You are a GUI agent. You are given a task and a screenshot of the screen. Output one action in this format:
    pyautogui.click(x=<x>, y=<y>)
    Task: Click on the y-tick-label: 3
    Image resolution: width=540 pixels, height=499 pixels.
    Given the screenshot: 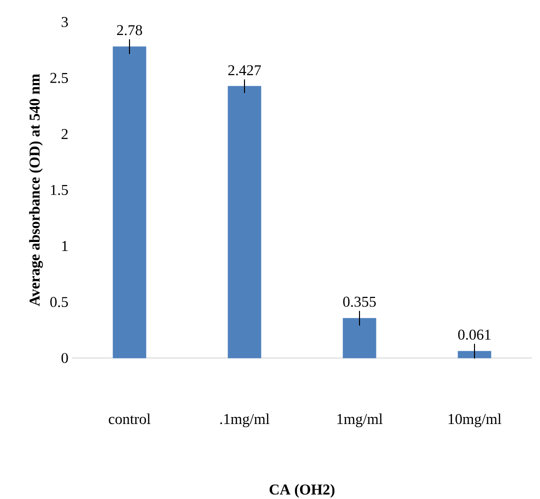 What is the action you would take?
    pyautogui.click(x=65, y=22)
    